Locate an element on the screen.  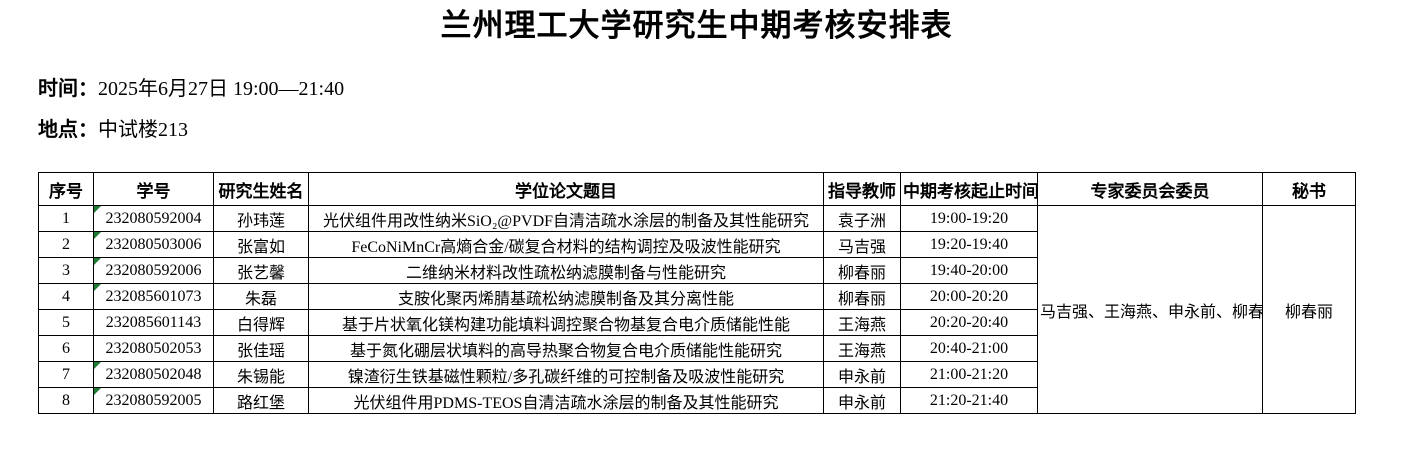
cell-time-slot: 19:20-19:40 is located at coordinates (969, 244).